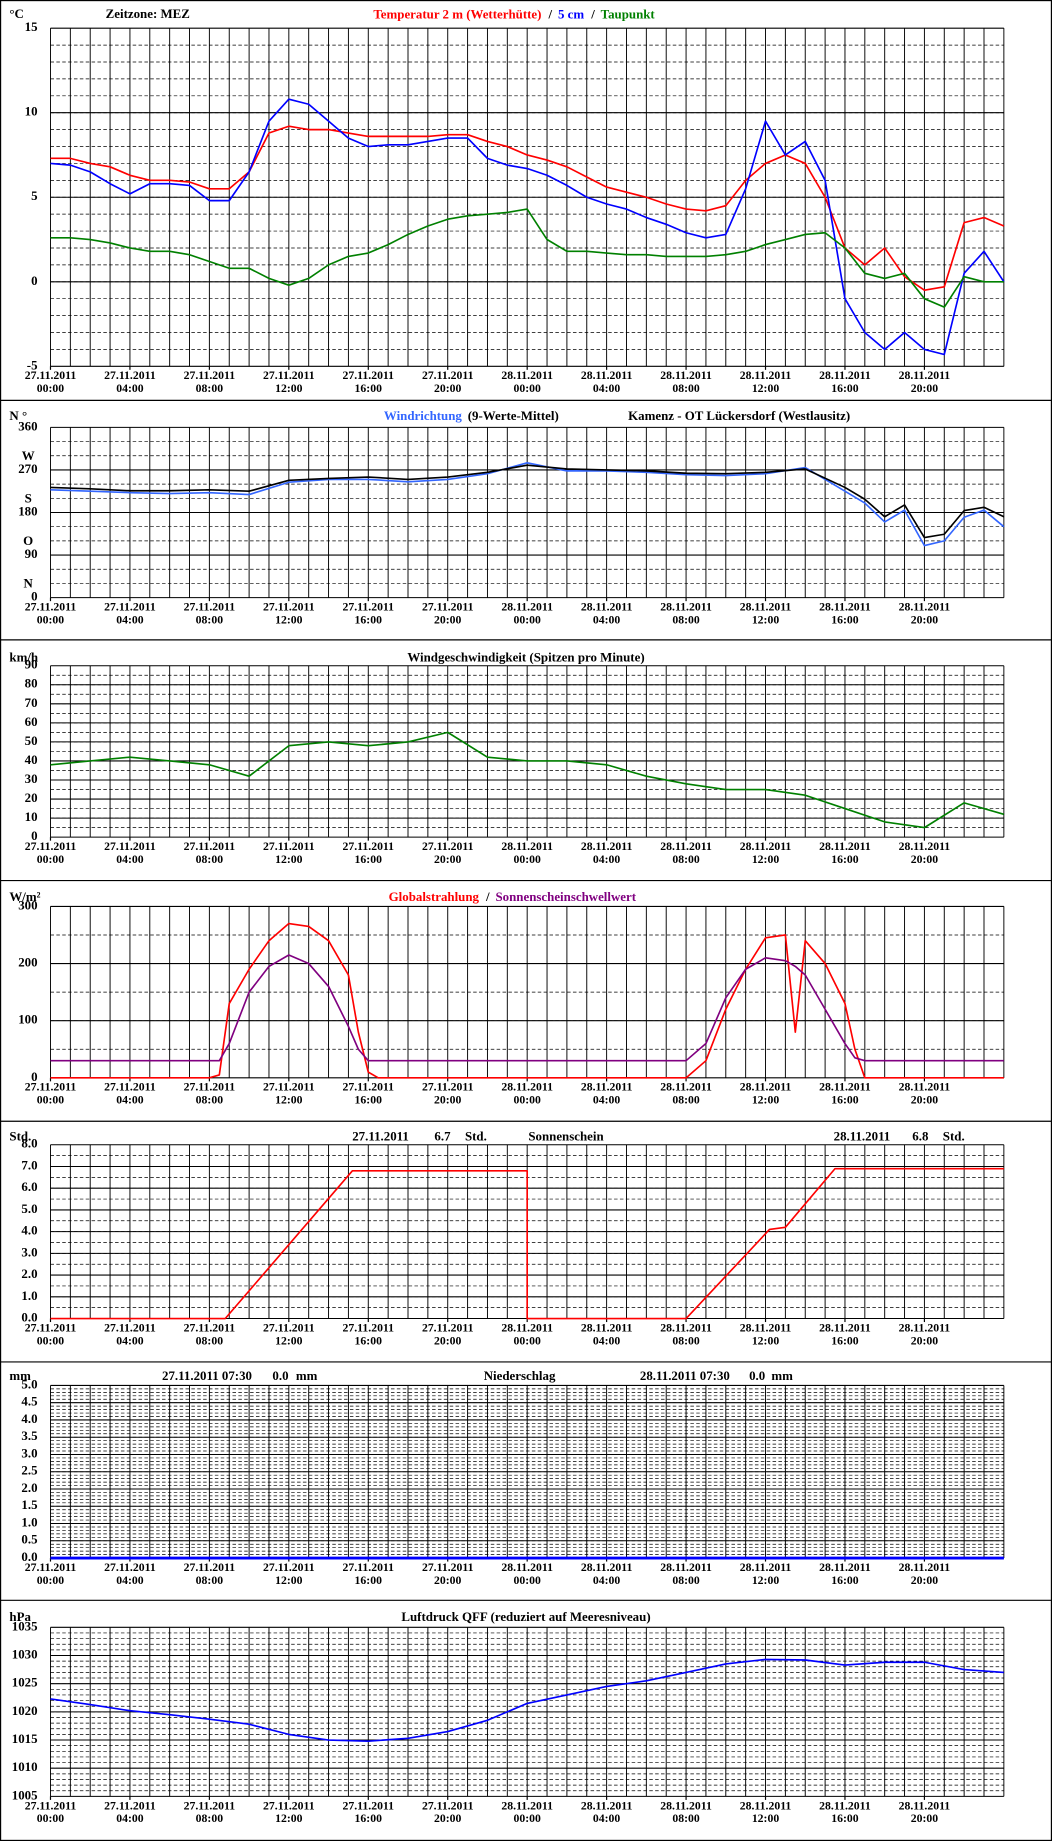 The image size is (1052, 1841). Describe the element at coordinates (628, 13) in the screenshot. I see `legend-entry: Taupunkt` at that location.